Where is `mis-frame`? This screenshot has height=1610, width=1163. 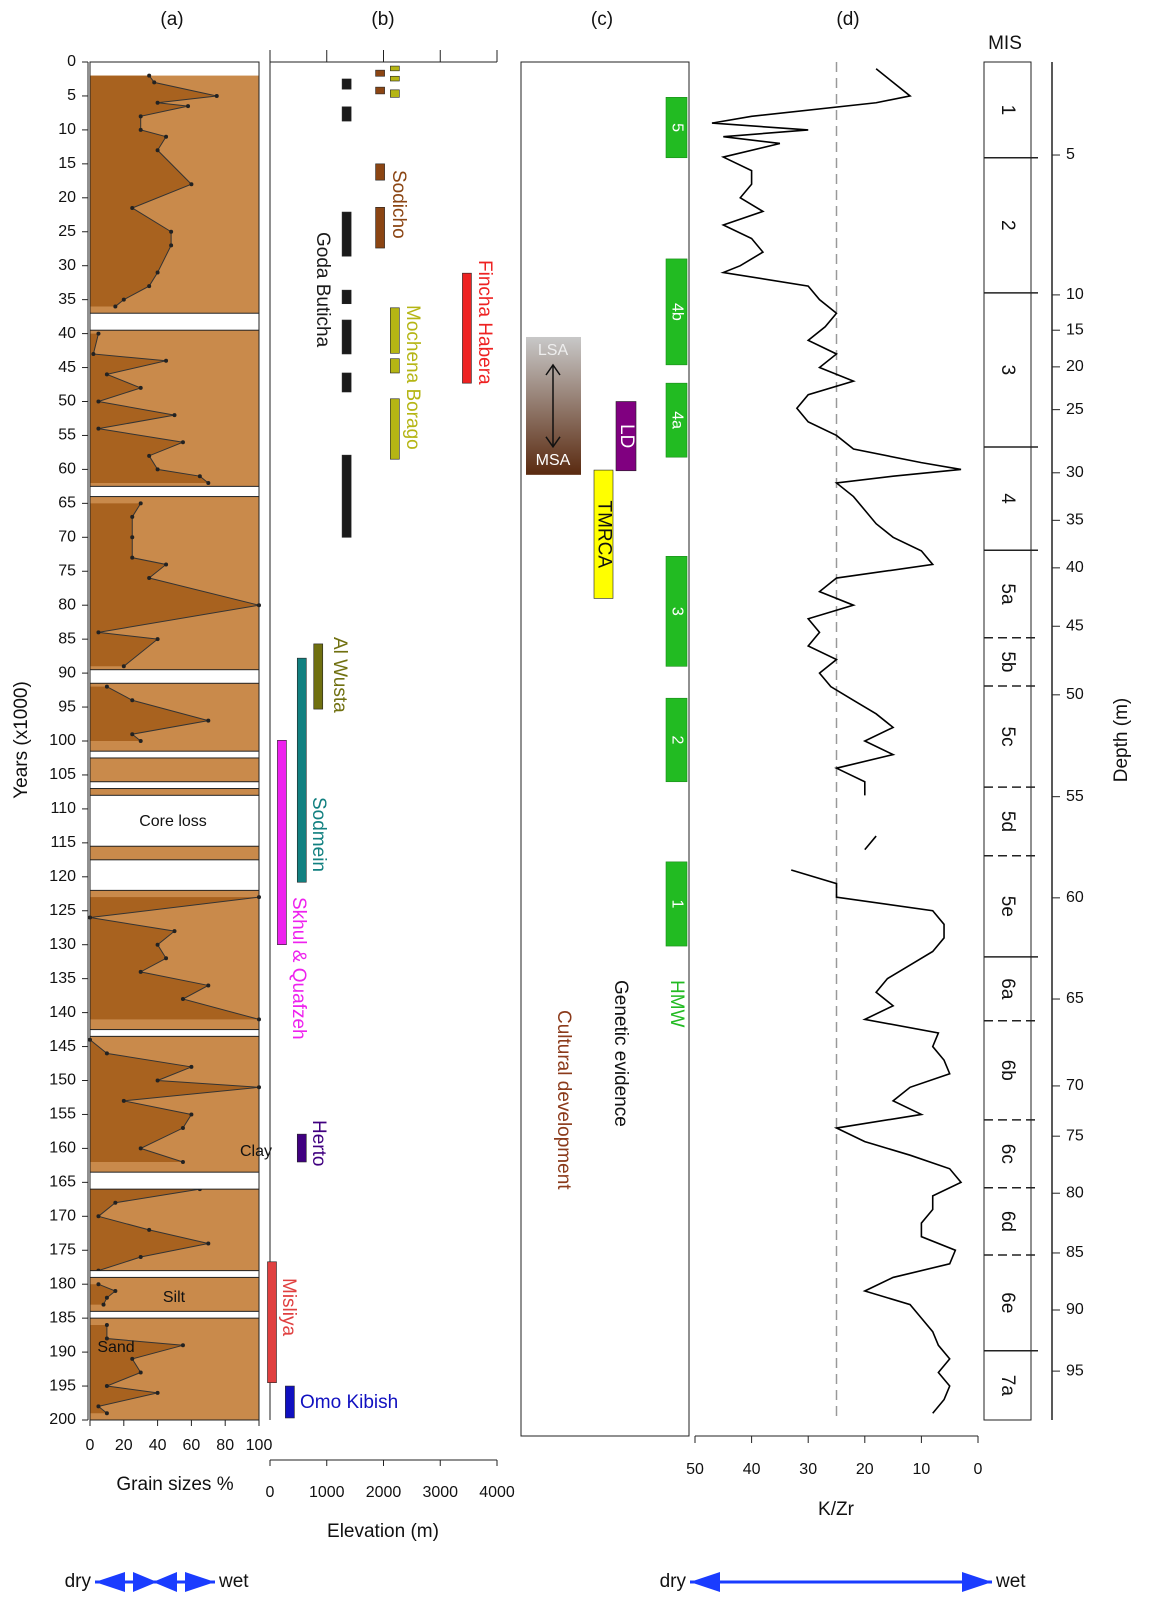
mis-frame is located at coordinates (1007, 741).